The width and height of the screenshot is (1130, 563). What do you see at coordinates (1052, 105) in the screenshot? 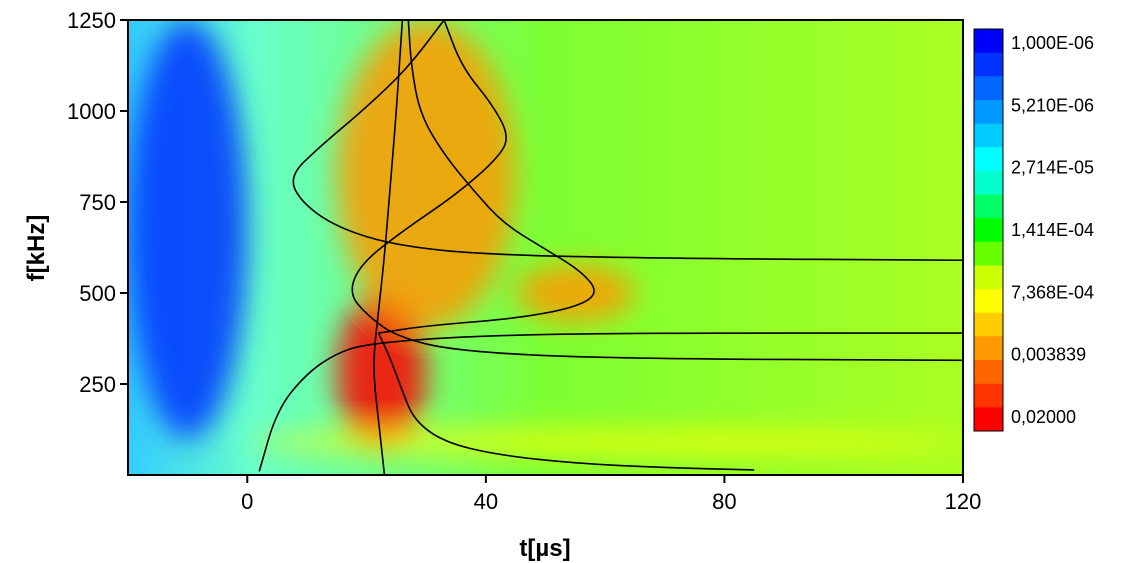
I see `colorbar-label: 5,210E-06` at bounding box center [1052, 105].